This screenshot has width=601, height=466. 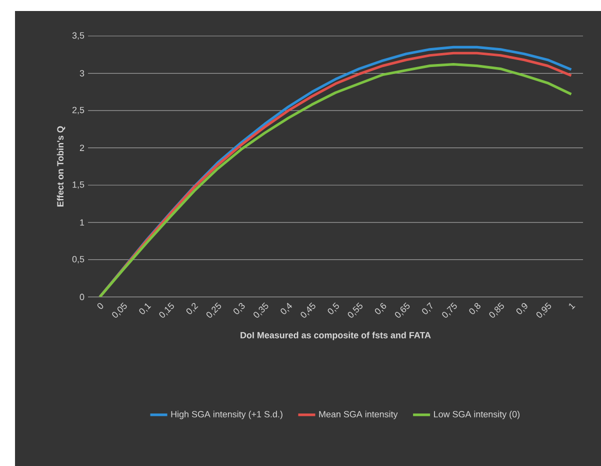 I want to click on x-tick-label: 0,9, so click(x=522, y=308).